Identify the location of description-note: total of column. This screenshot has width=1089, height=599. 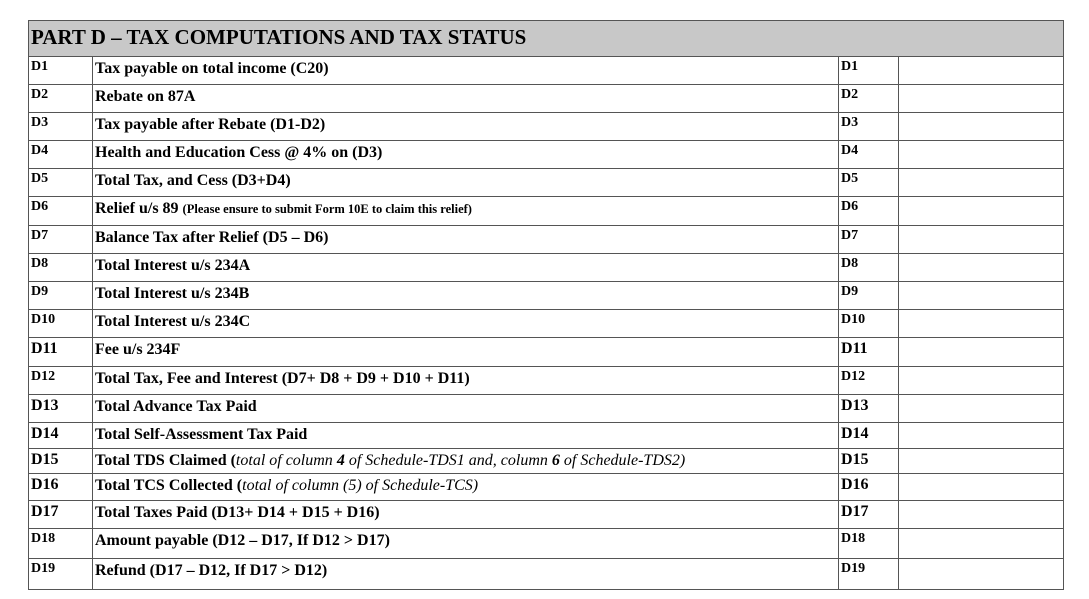
(286, 460).